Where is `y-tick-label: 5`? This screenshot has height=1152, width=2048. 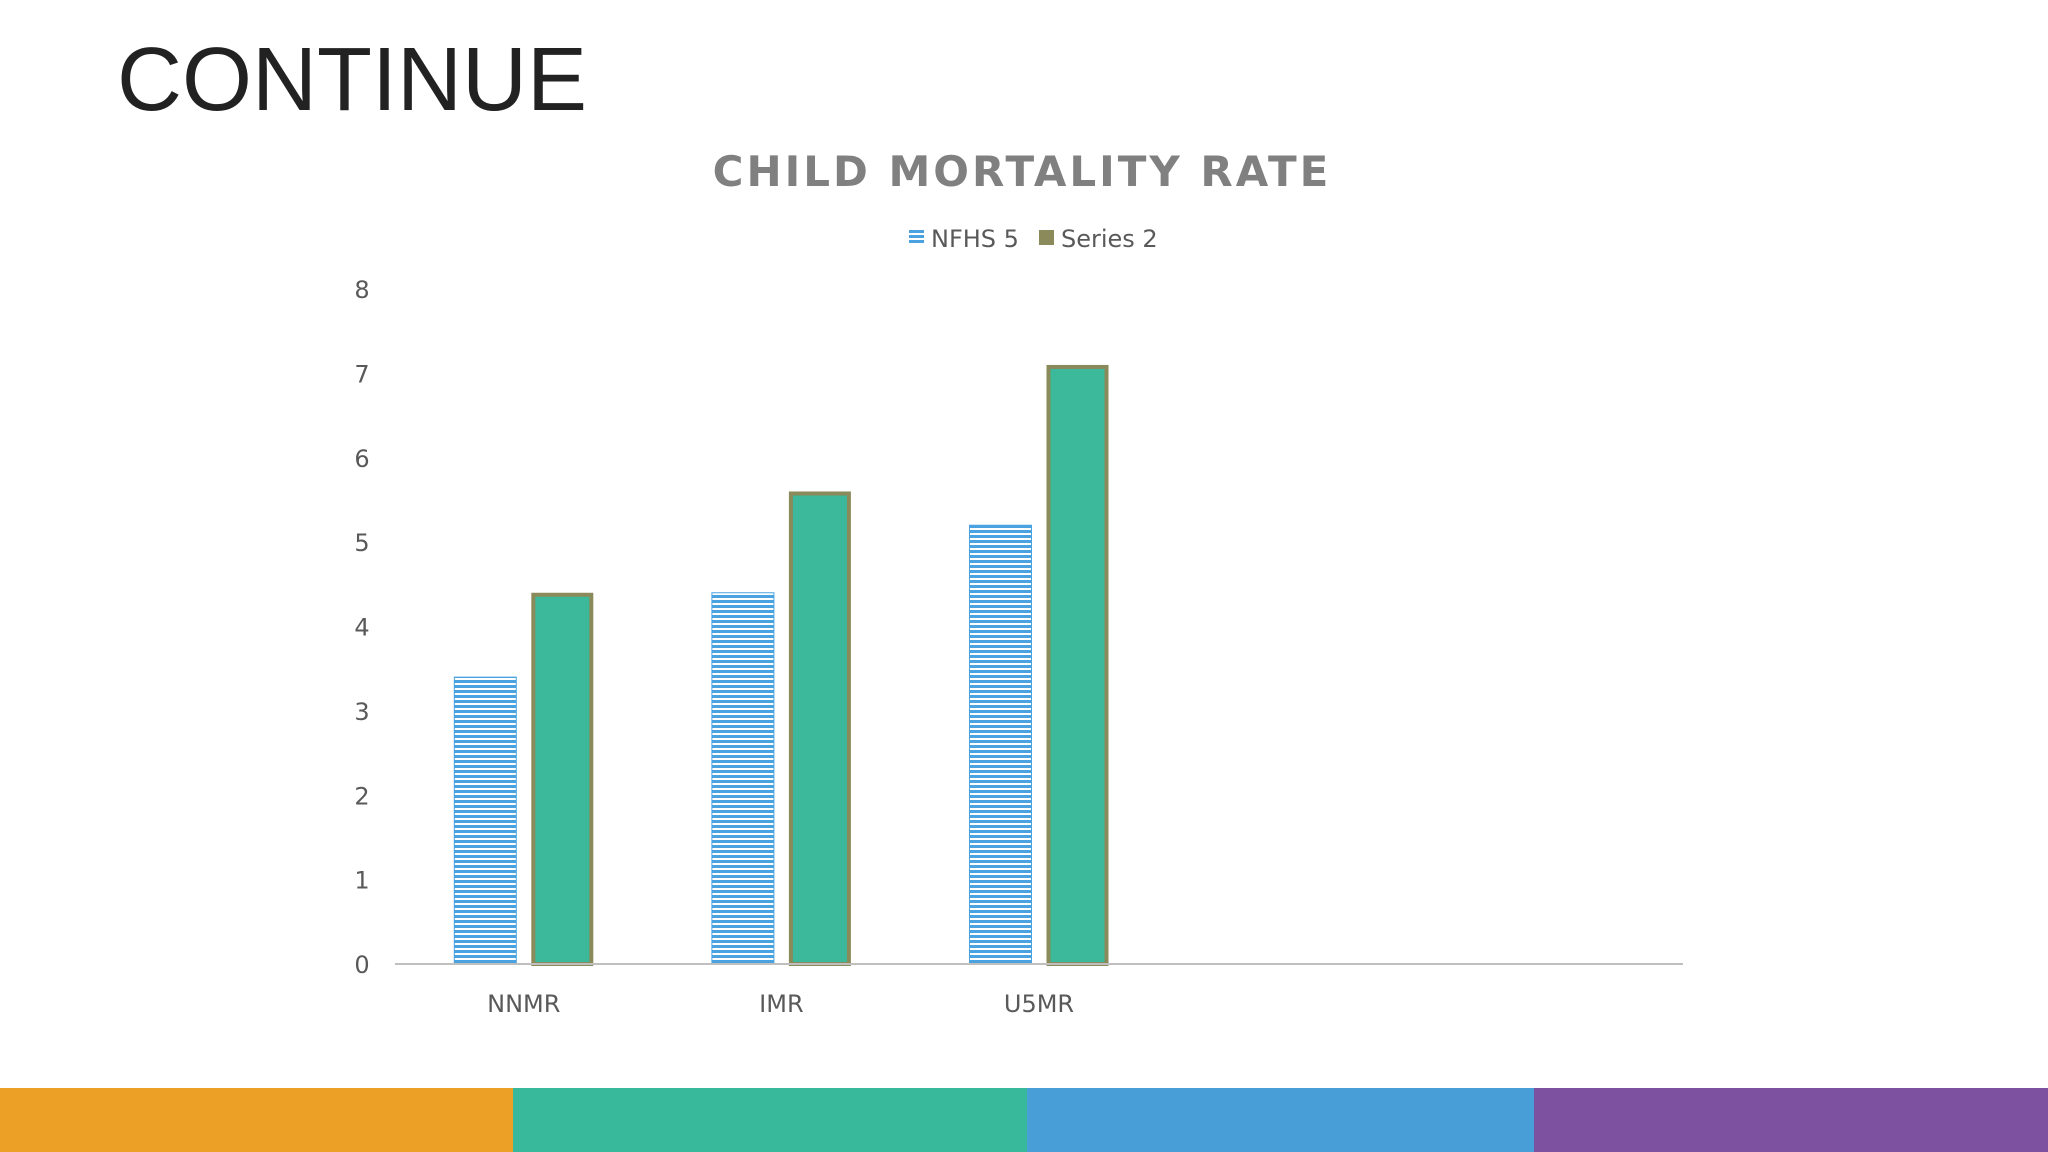 y-tick-label: 5 is located at coordinates (361, 543).